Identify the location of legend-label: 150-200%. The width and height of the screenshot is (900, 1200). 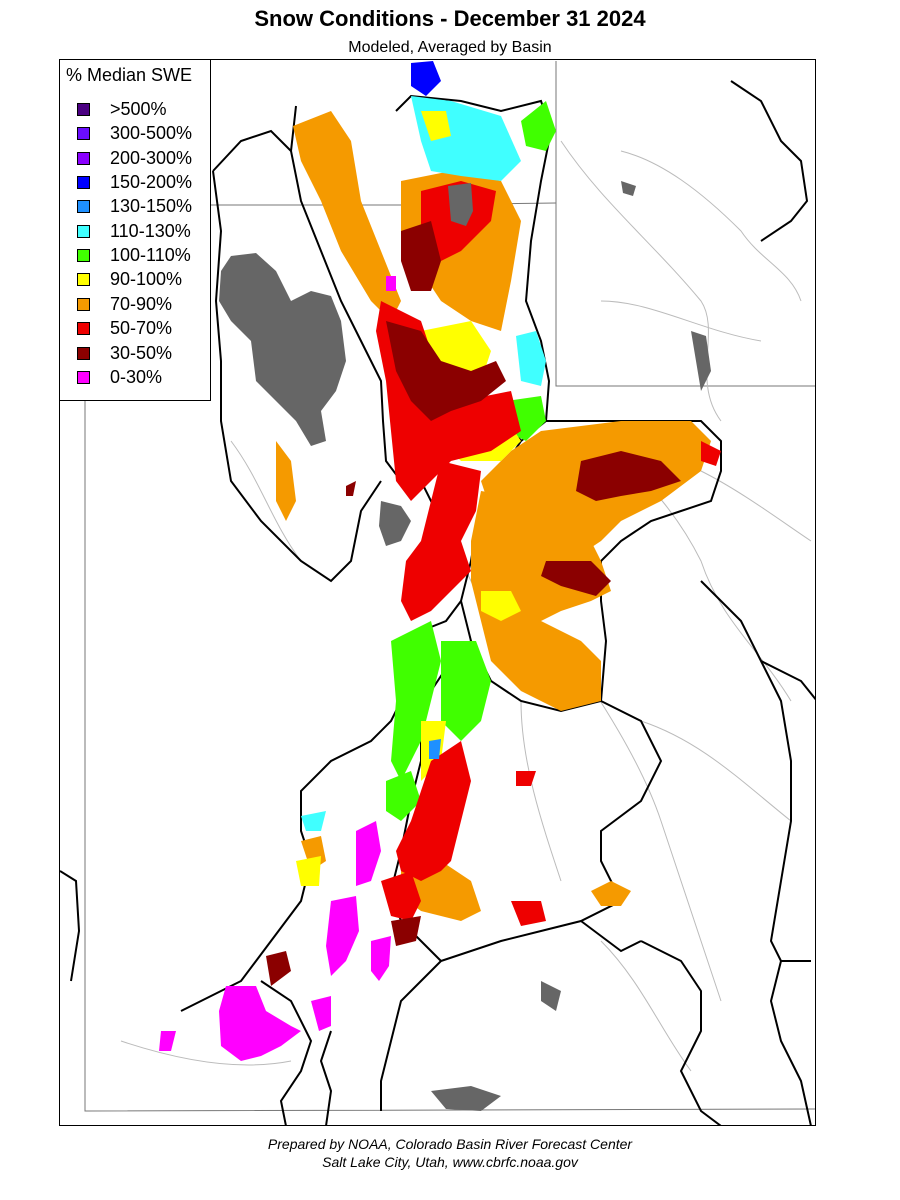
(151, 182).